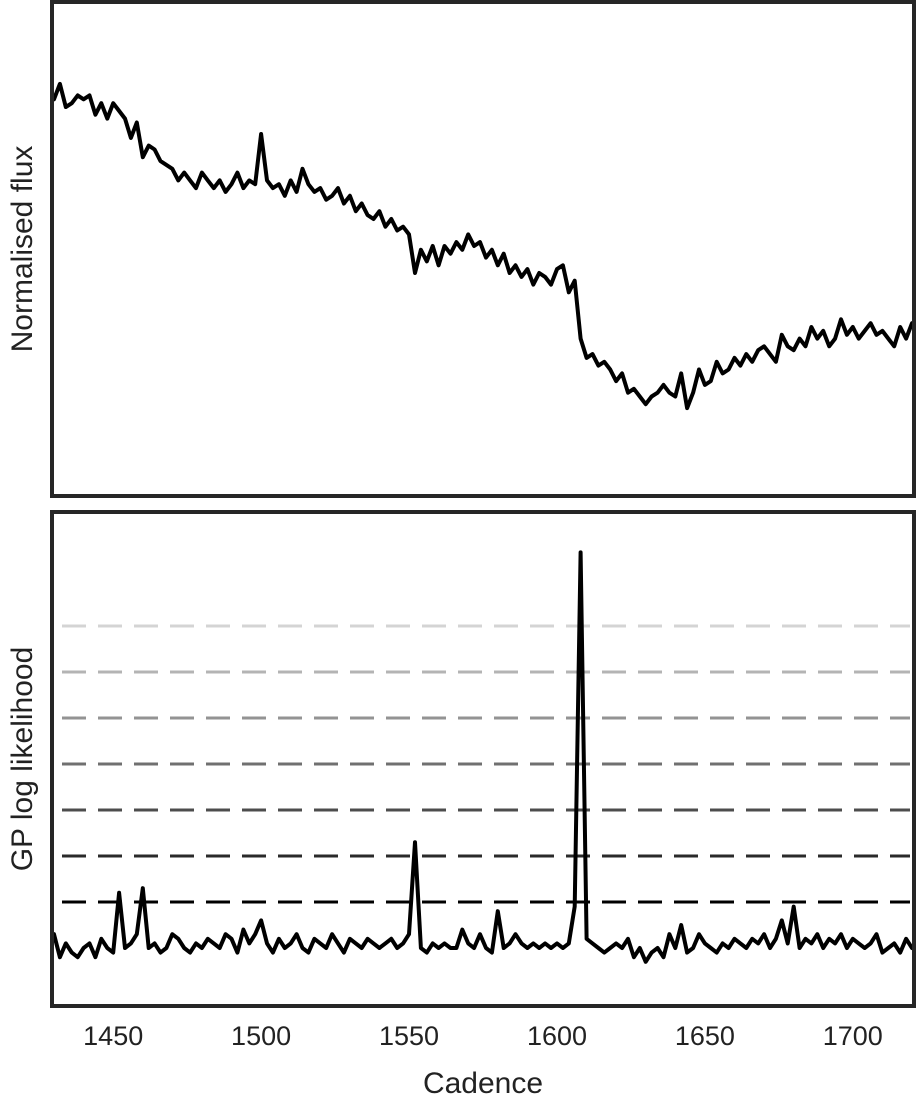  I want to click on flux-y-axis-label: Normalised flux, so click(22, 249).